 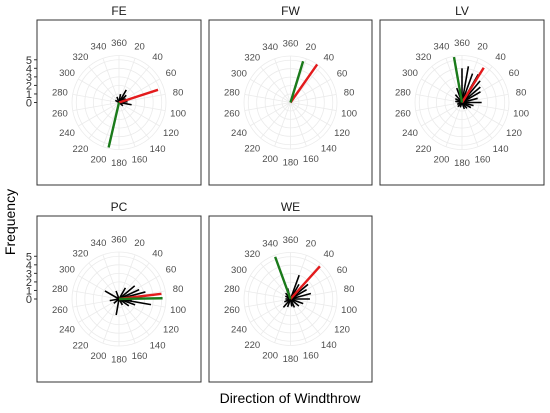 What do you see at coordinates (462, 11) in the screenshot?
I see `panel-title-lv: LV` at bounding box center [462, 11].